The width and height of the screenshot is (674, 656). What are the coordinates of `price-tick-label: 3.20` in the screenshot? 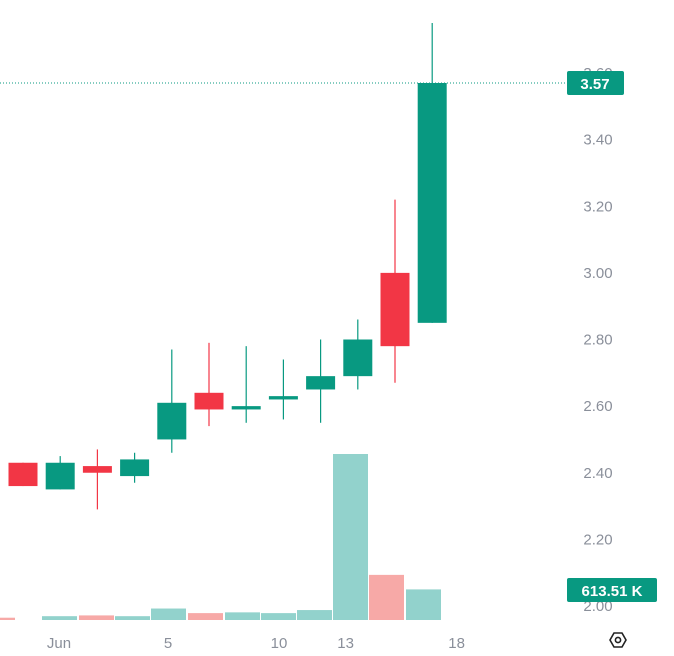 It's located at (597, 206).